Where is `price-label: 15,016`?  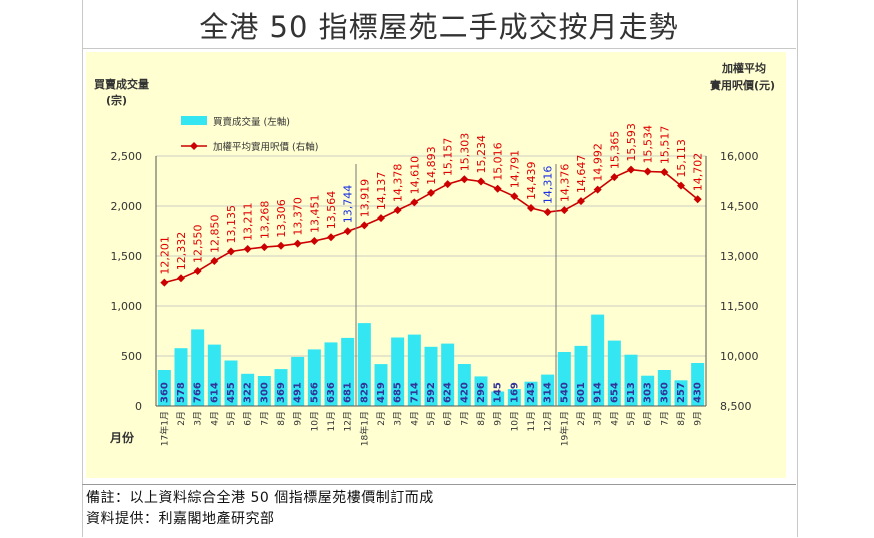
price-label: 15,016 is located at coordinates (498, 161).